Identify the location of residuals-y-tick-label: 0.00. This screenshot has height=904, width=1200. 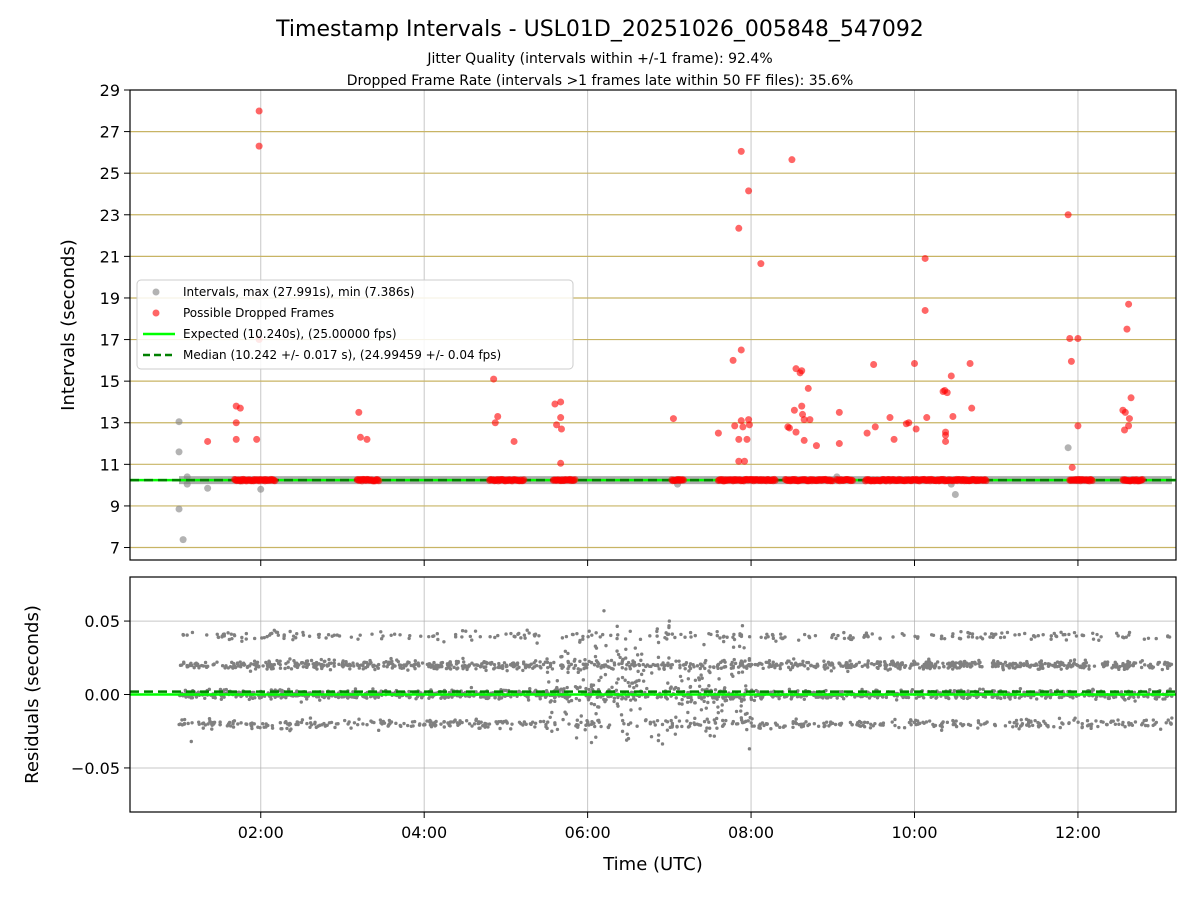
(102, 695).